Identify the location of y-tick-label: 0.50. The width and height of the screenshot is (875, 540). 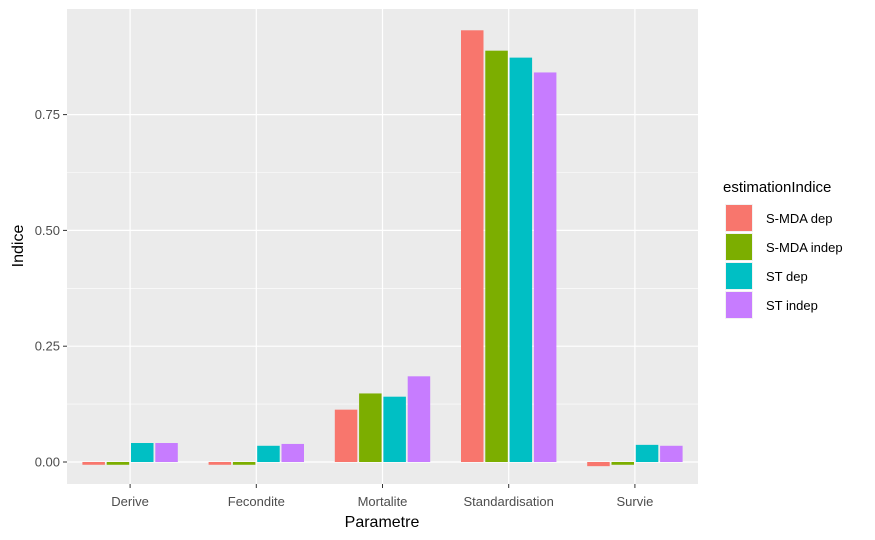
(47, 230).